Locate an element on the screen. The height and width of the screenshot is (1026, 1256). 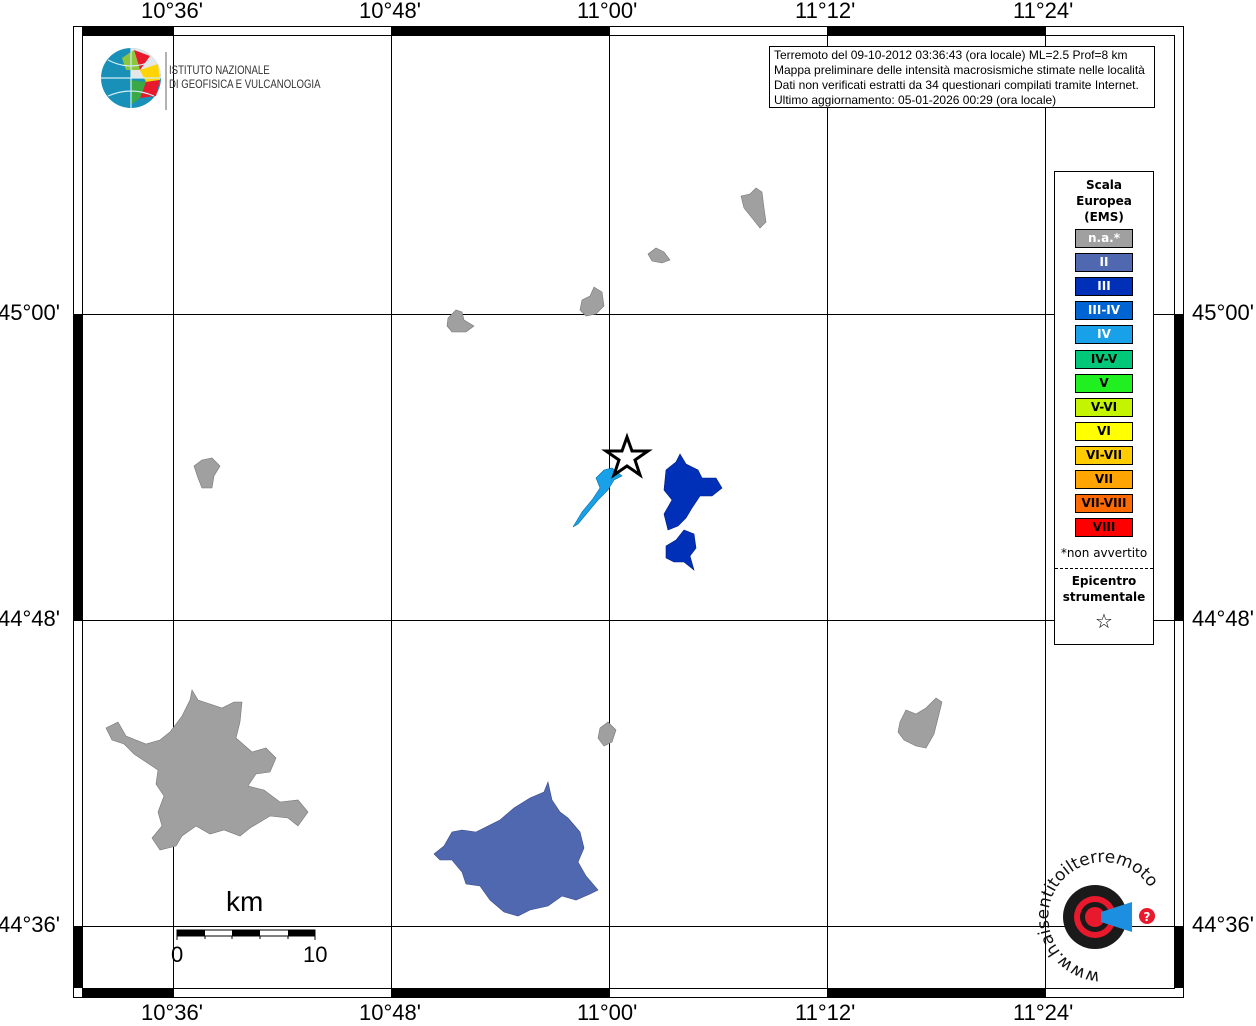
epicenter-star-icon is located at coordinates (627, 455).